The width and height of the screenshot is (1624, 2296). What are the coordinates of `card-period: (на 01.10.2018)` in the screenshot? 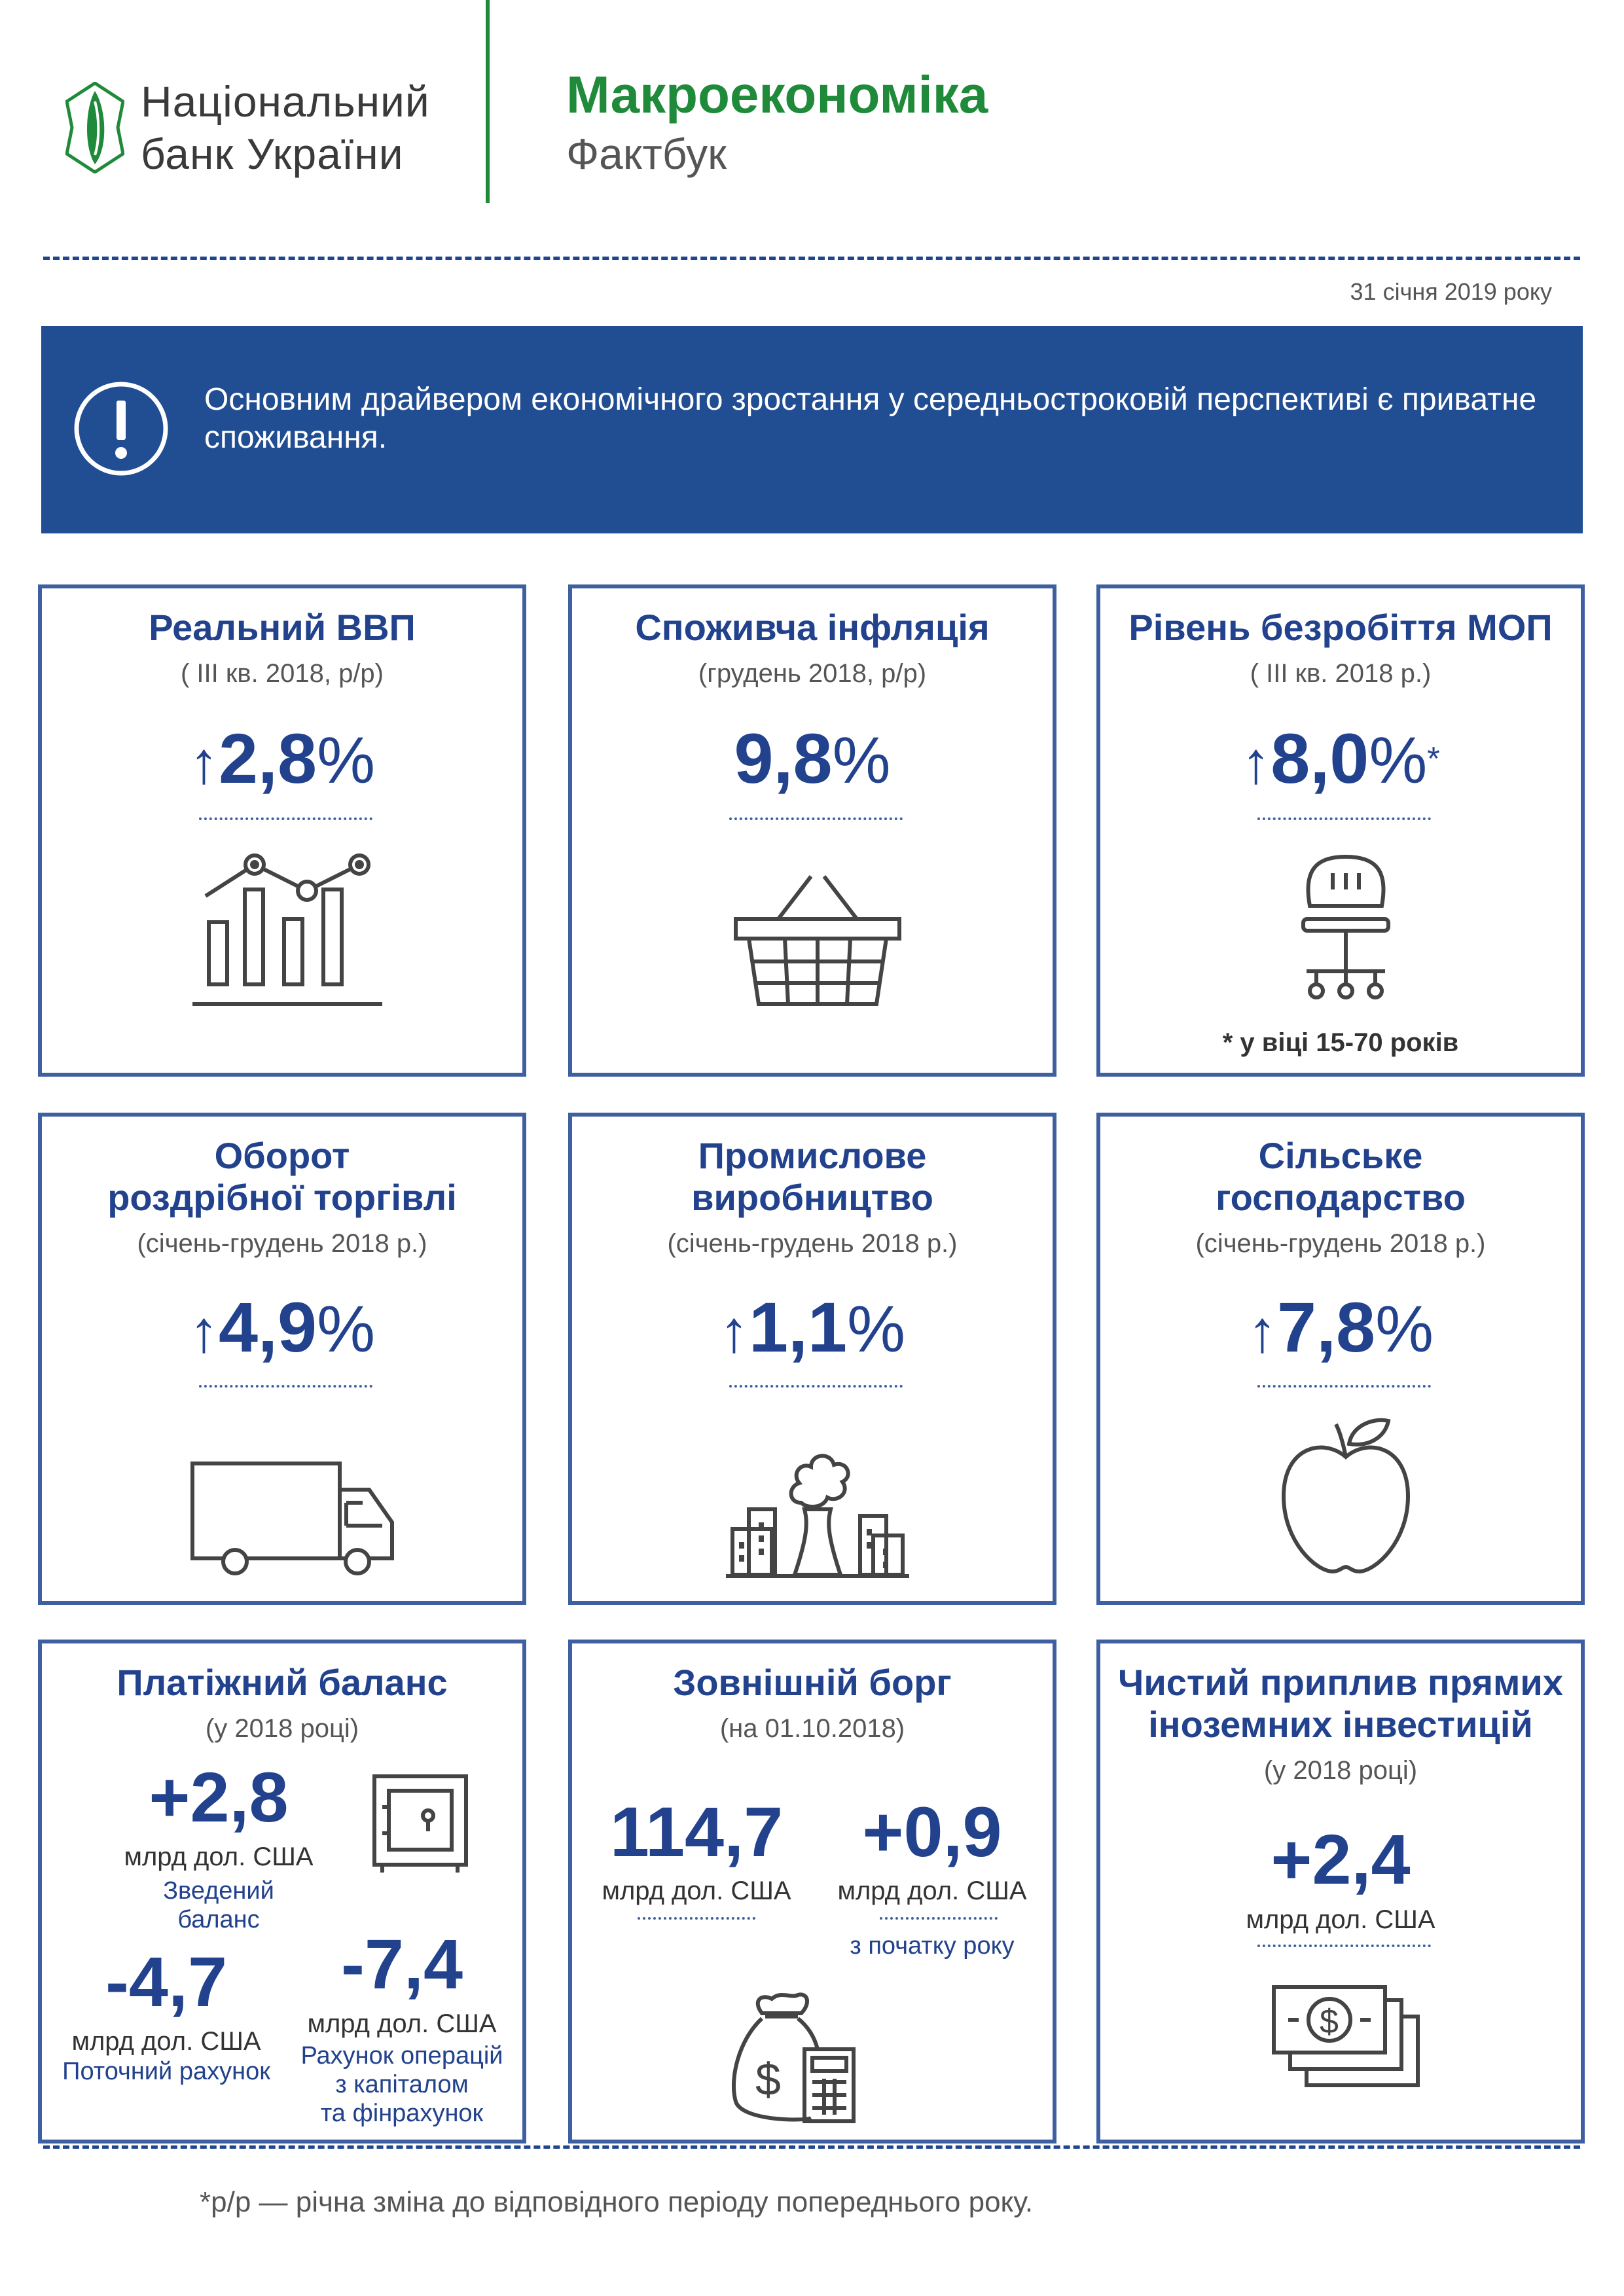 It's located at (812, 1728).